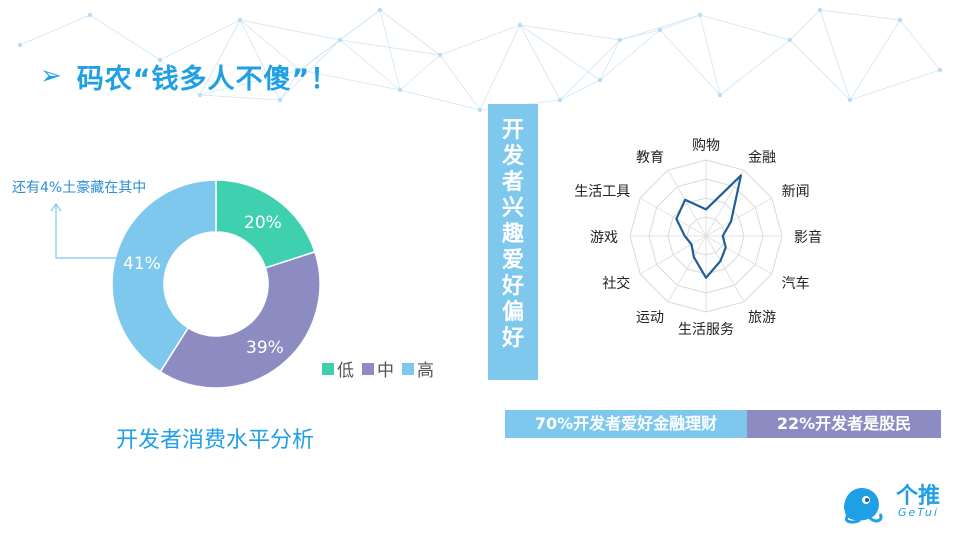  I want to click on donut-label-high: 41%, so click(142, 264).